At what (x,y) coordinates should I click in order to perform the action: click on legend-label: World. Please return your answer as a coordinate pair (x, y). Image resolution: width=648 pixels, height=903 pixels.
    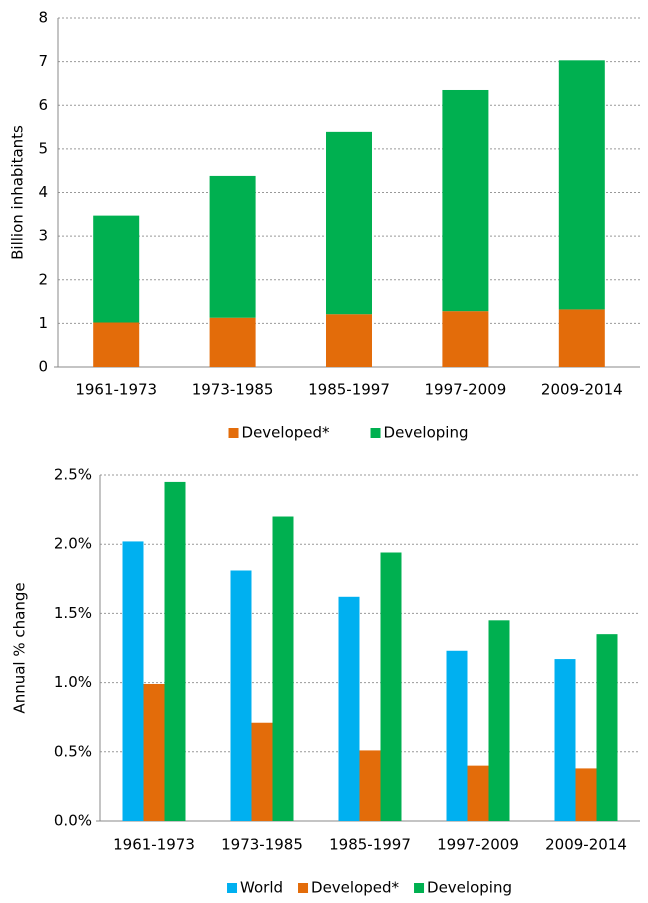
    Looking at the image, I should click on (261, 888).